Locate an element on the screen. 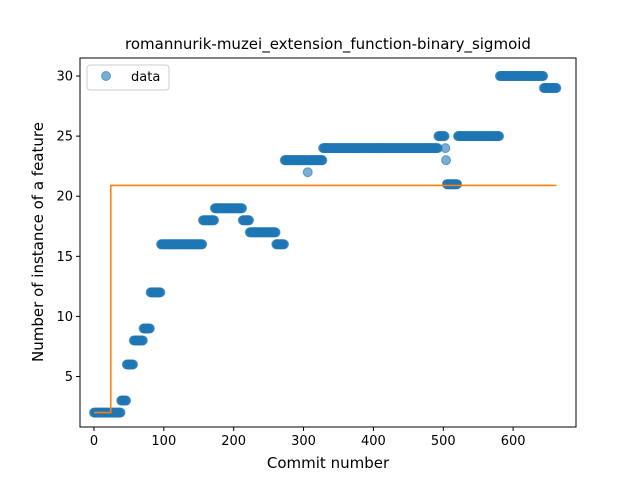 This screenshot has width=640, height=484. y-tick-label: 25 is located at coordinates (64, 137).